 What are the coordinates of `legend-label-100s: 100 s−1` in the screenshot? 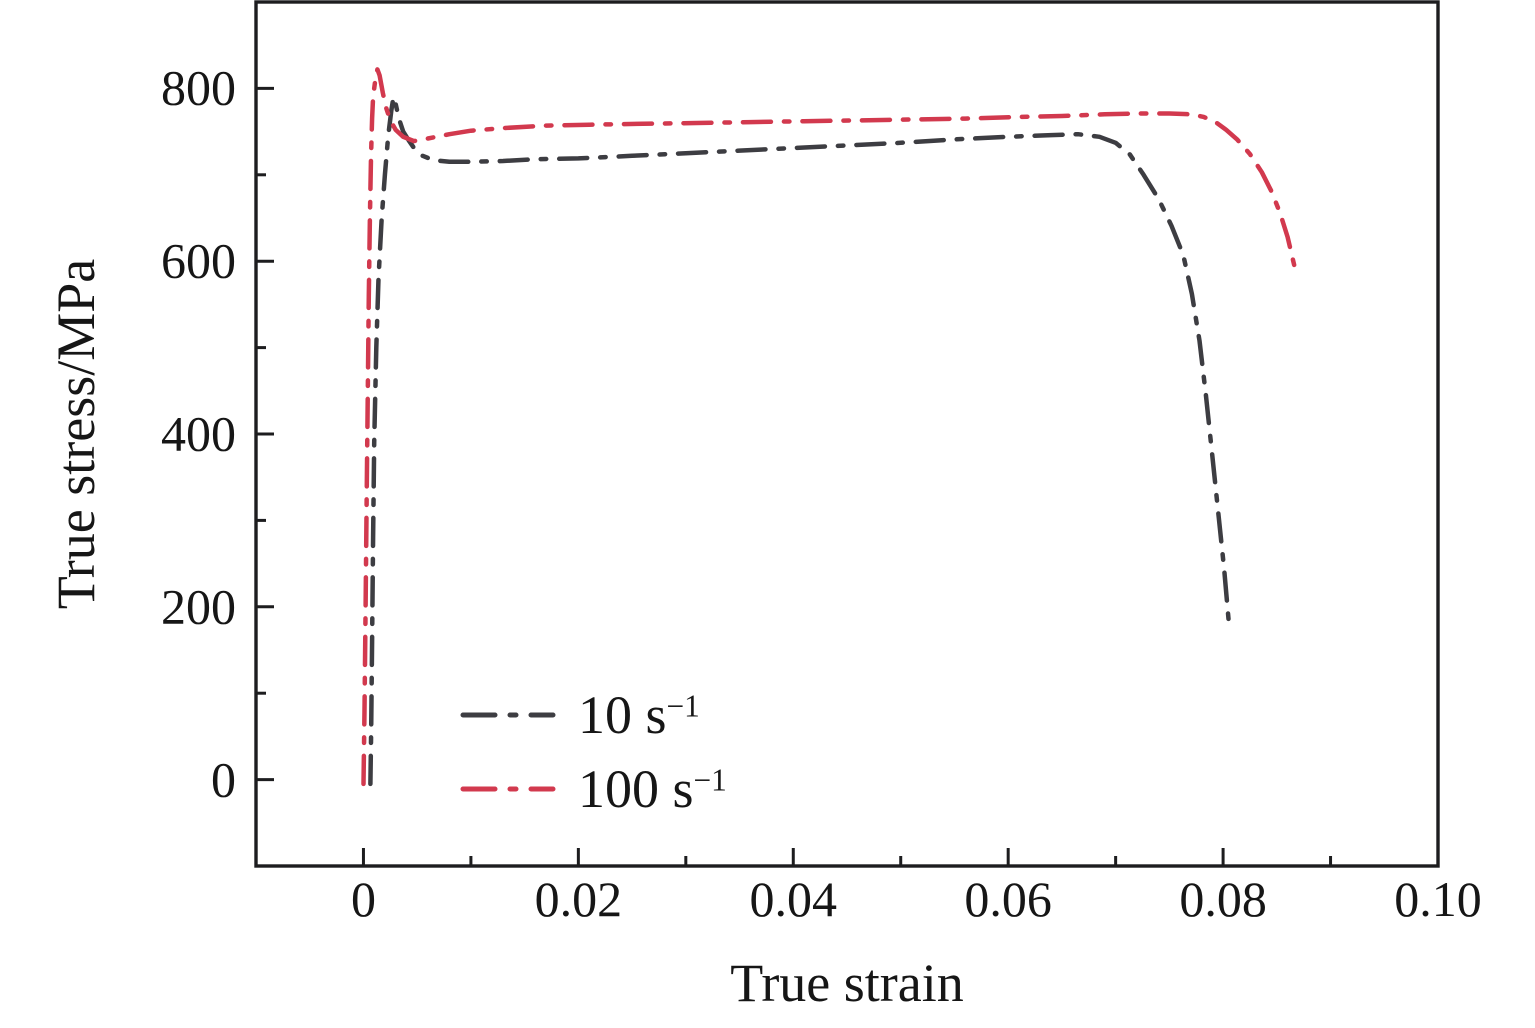 It's located at (652, 789).